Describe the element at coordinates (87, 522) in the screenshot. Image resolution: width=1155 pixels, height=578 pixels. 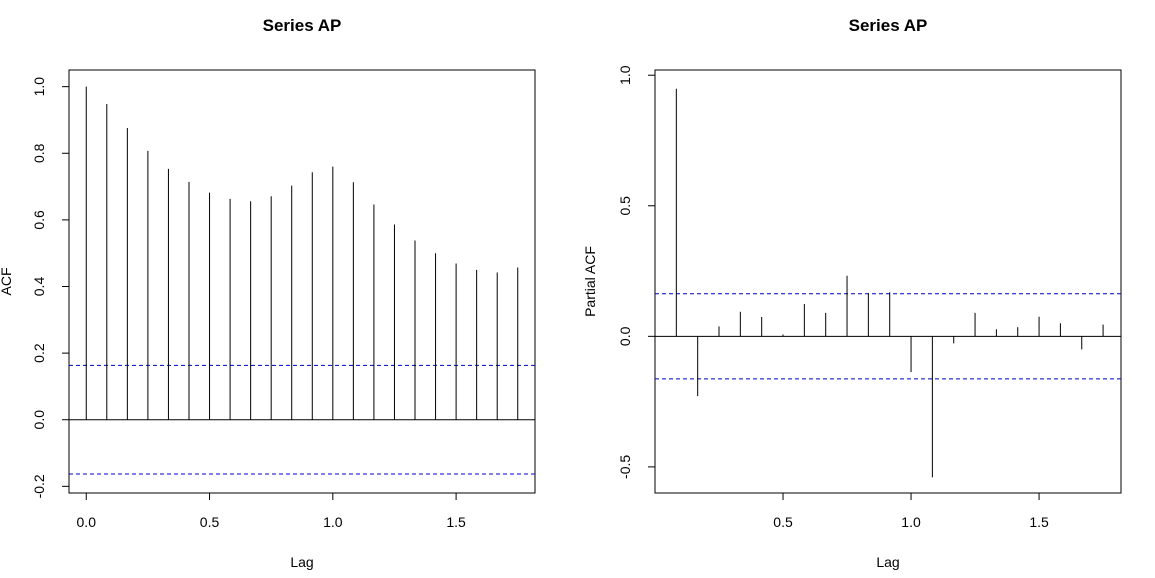
I see `x-tick-label: 0.0` at that location.